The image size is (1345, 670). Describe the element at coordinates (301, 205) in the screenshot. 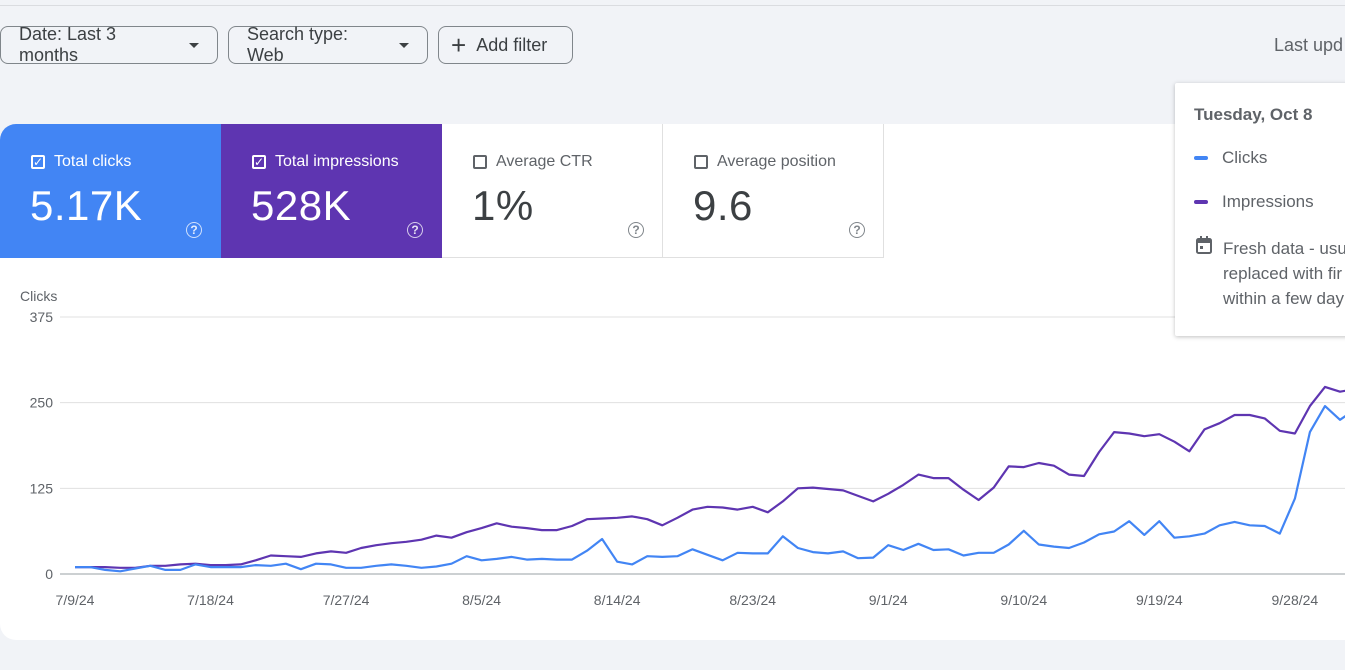

I see `metric-value: 528K` at that location.